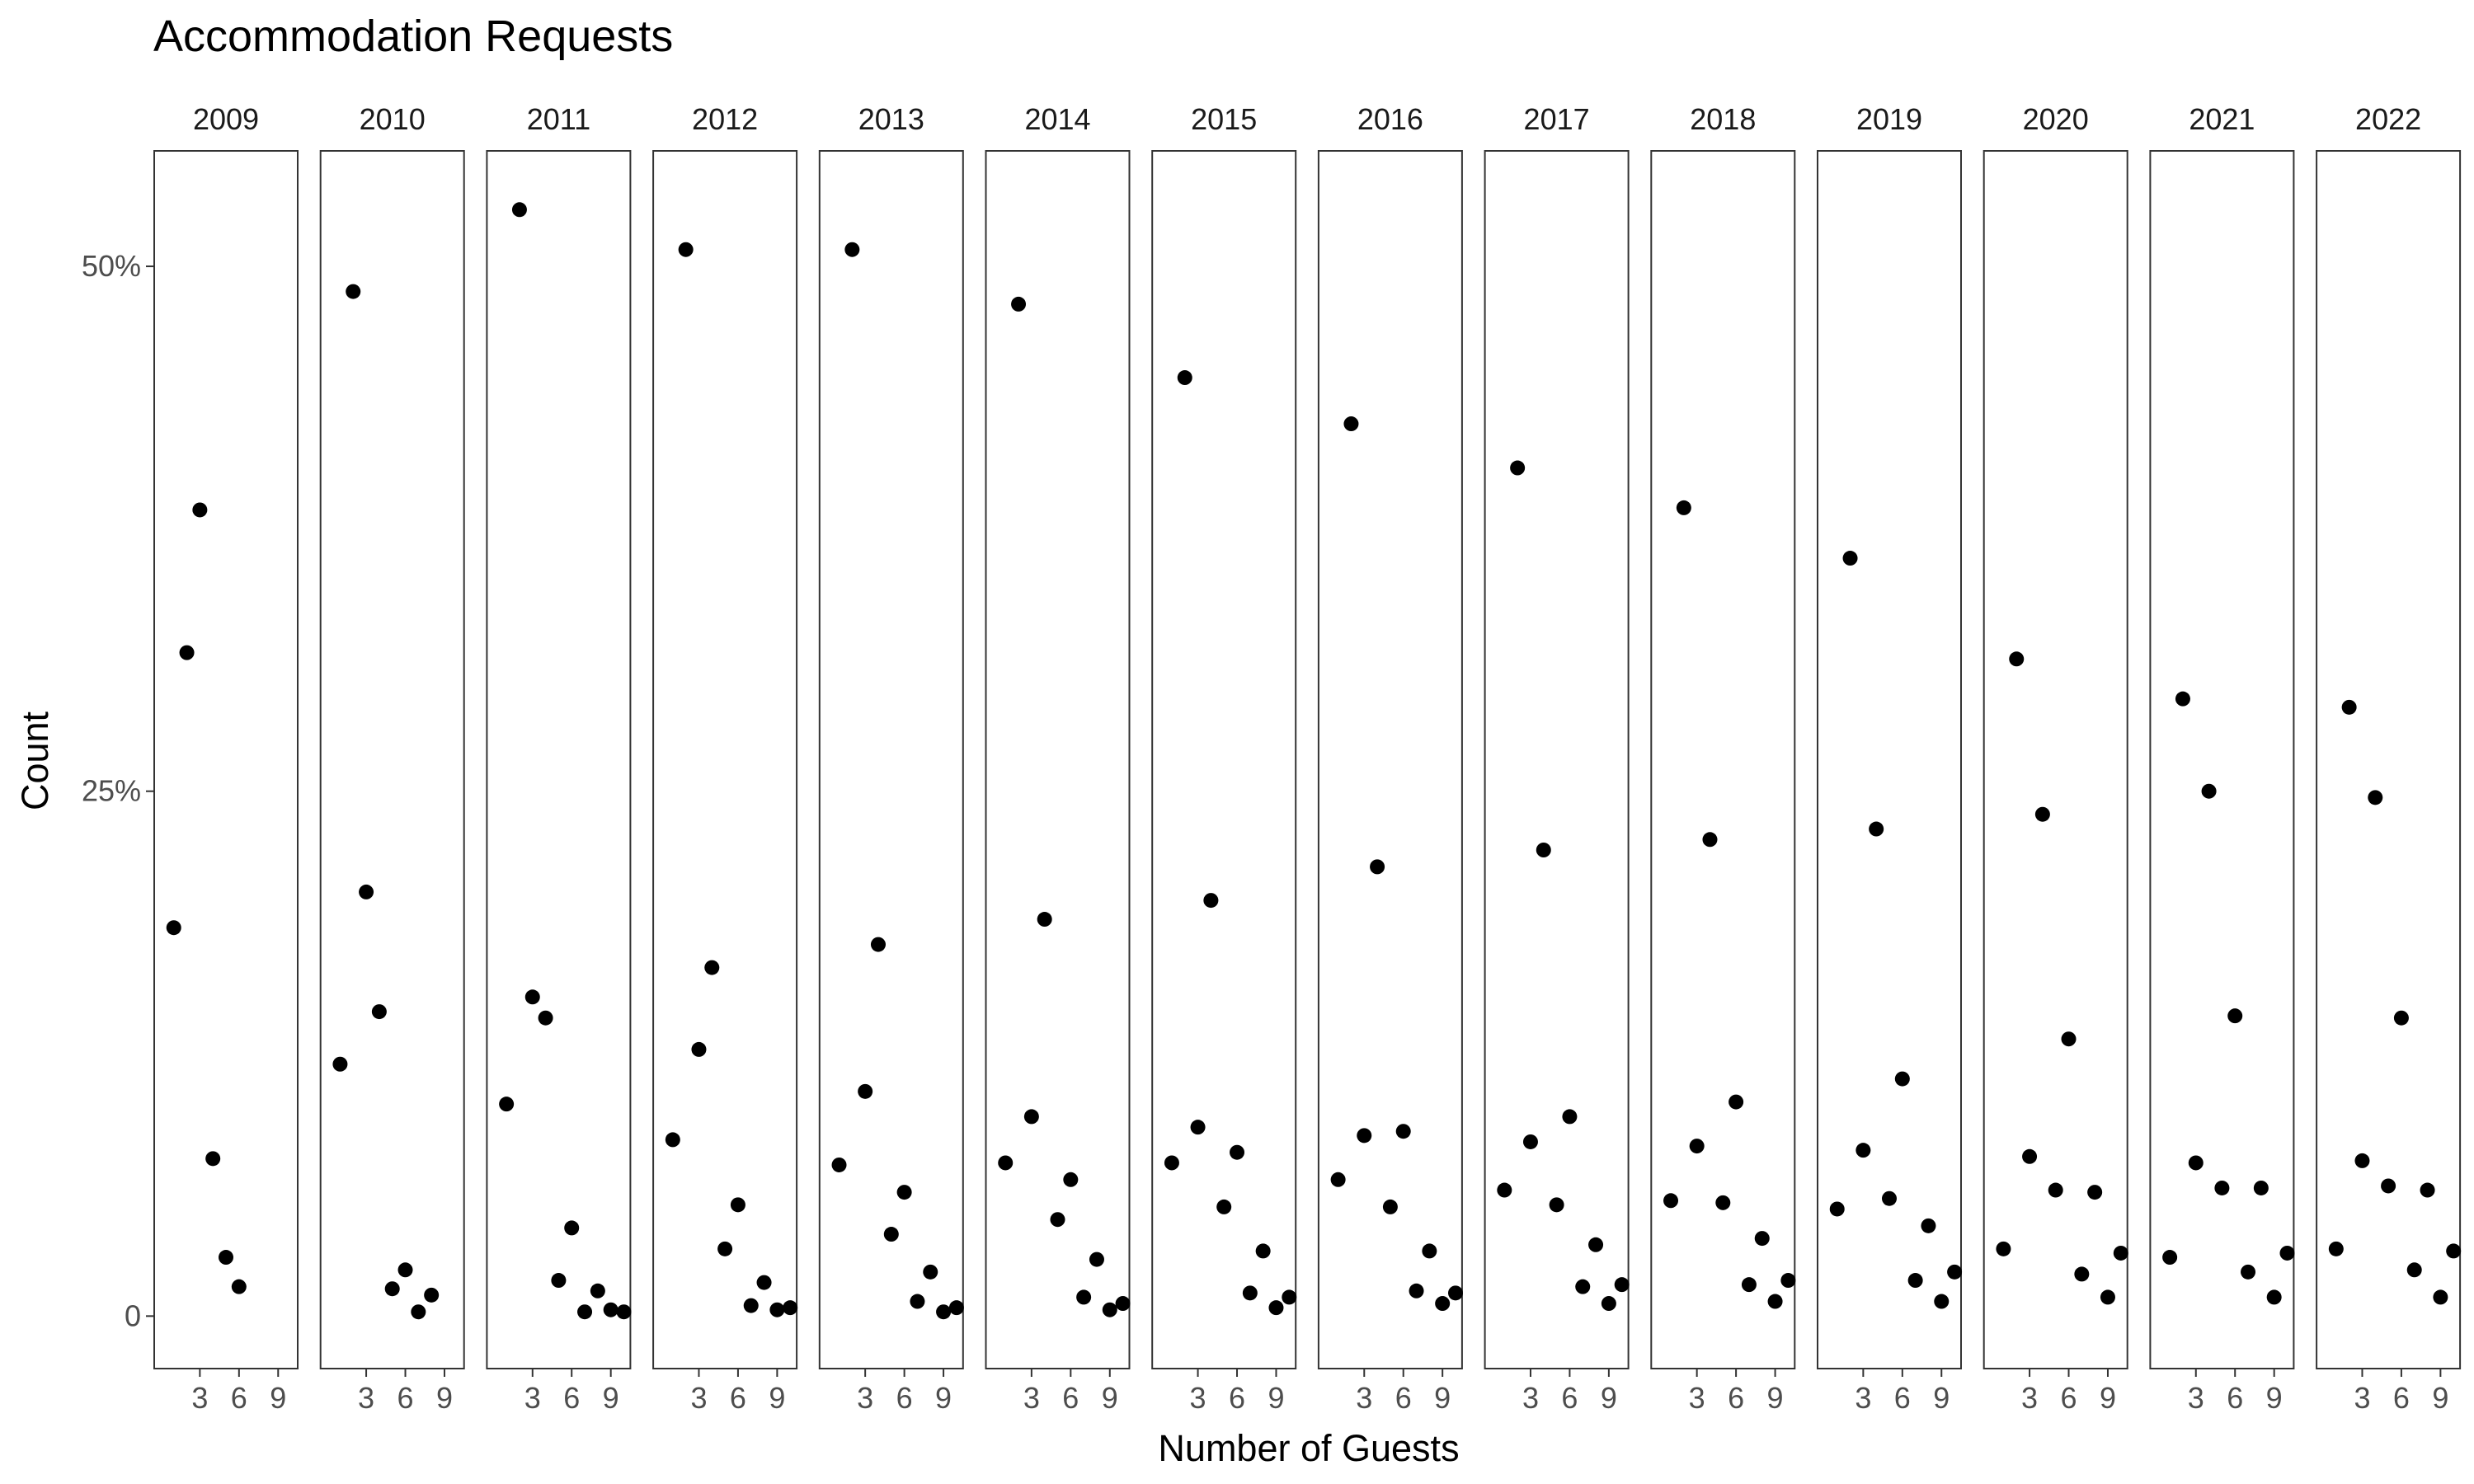  I want to click on panel-2014: 2014 3 6 9, so click(1058, 758).